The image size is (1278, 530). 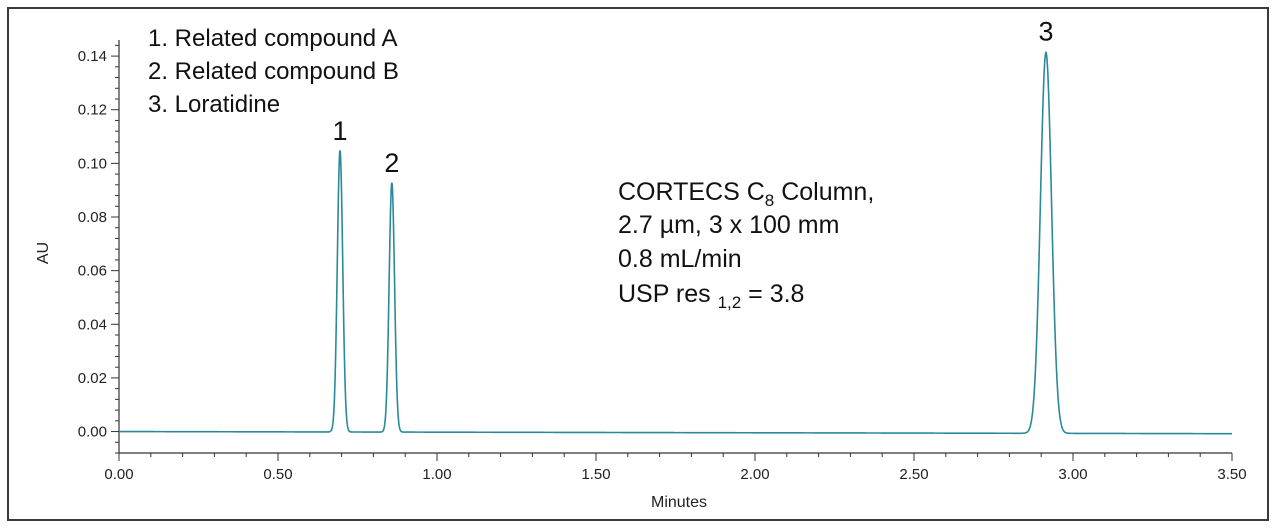 What do you see at coordinates (436, 474) in the screenshot?
I see `x-tick-label: 1.00` at bounding box center [436, 474].